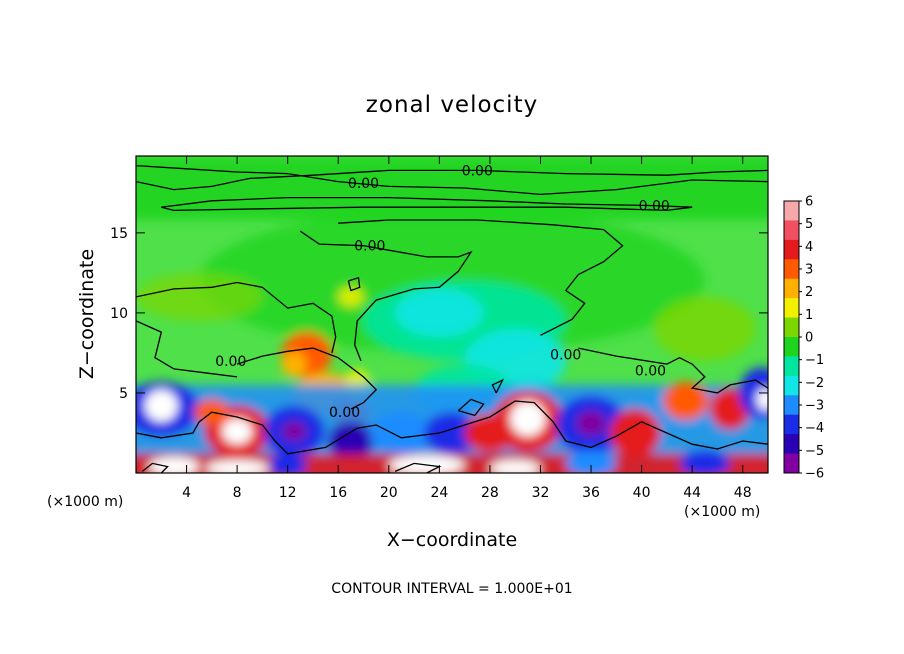 This screenshot has height=654, width=904. Describe the element at coordinates (591, 493) in the screenshot. I see `x-tick-label: 36` at that location.